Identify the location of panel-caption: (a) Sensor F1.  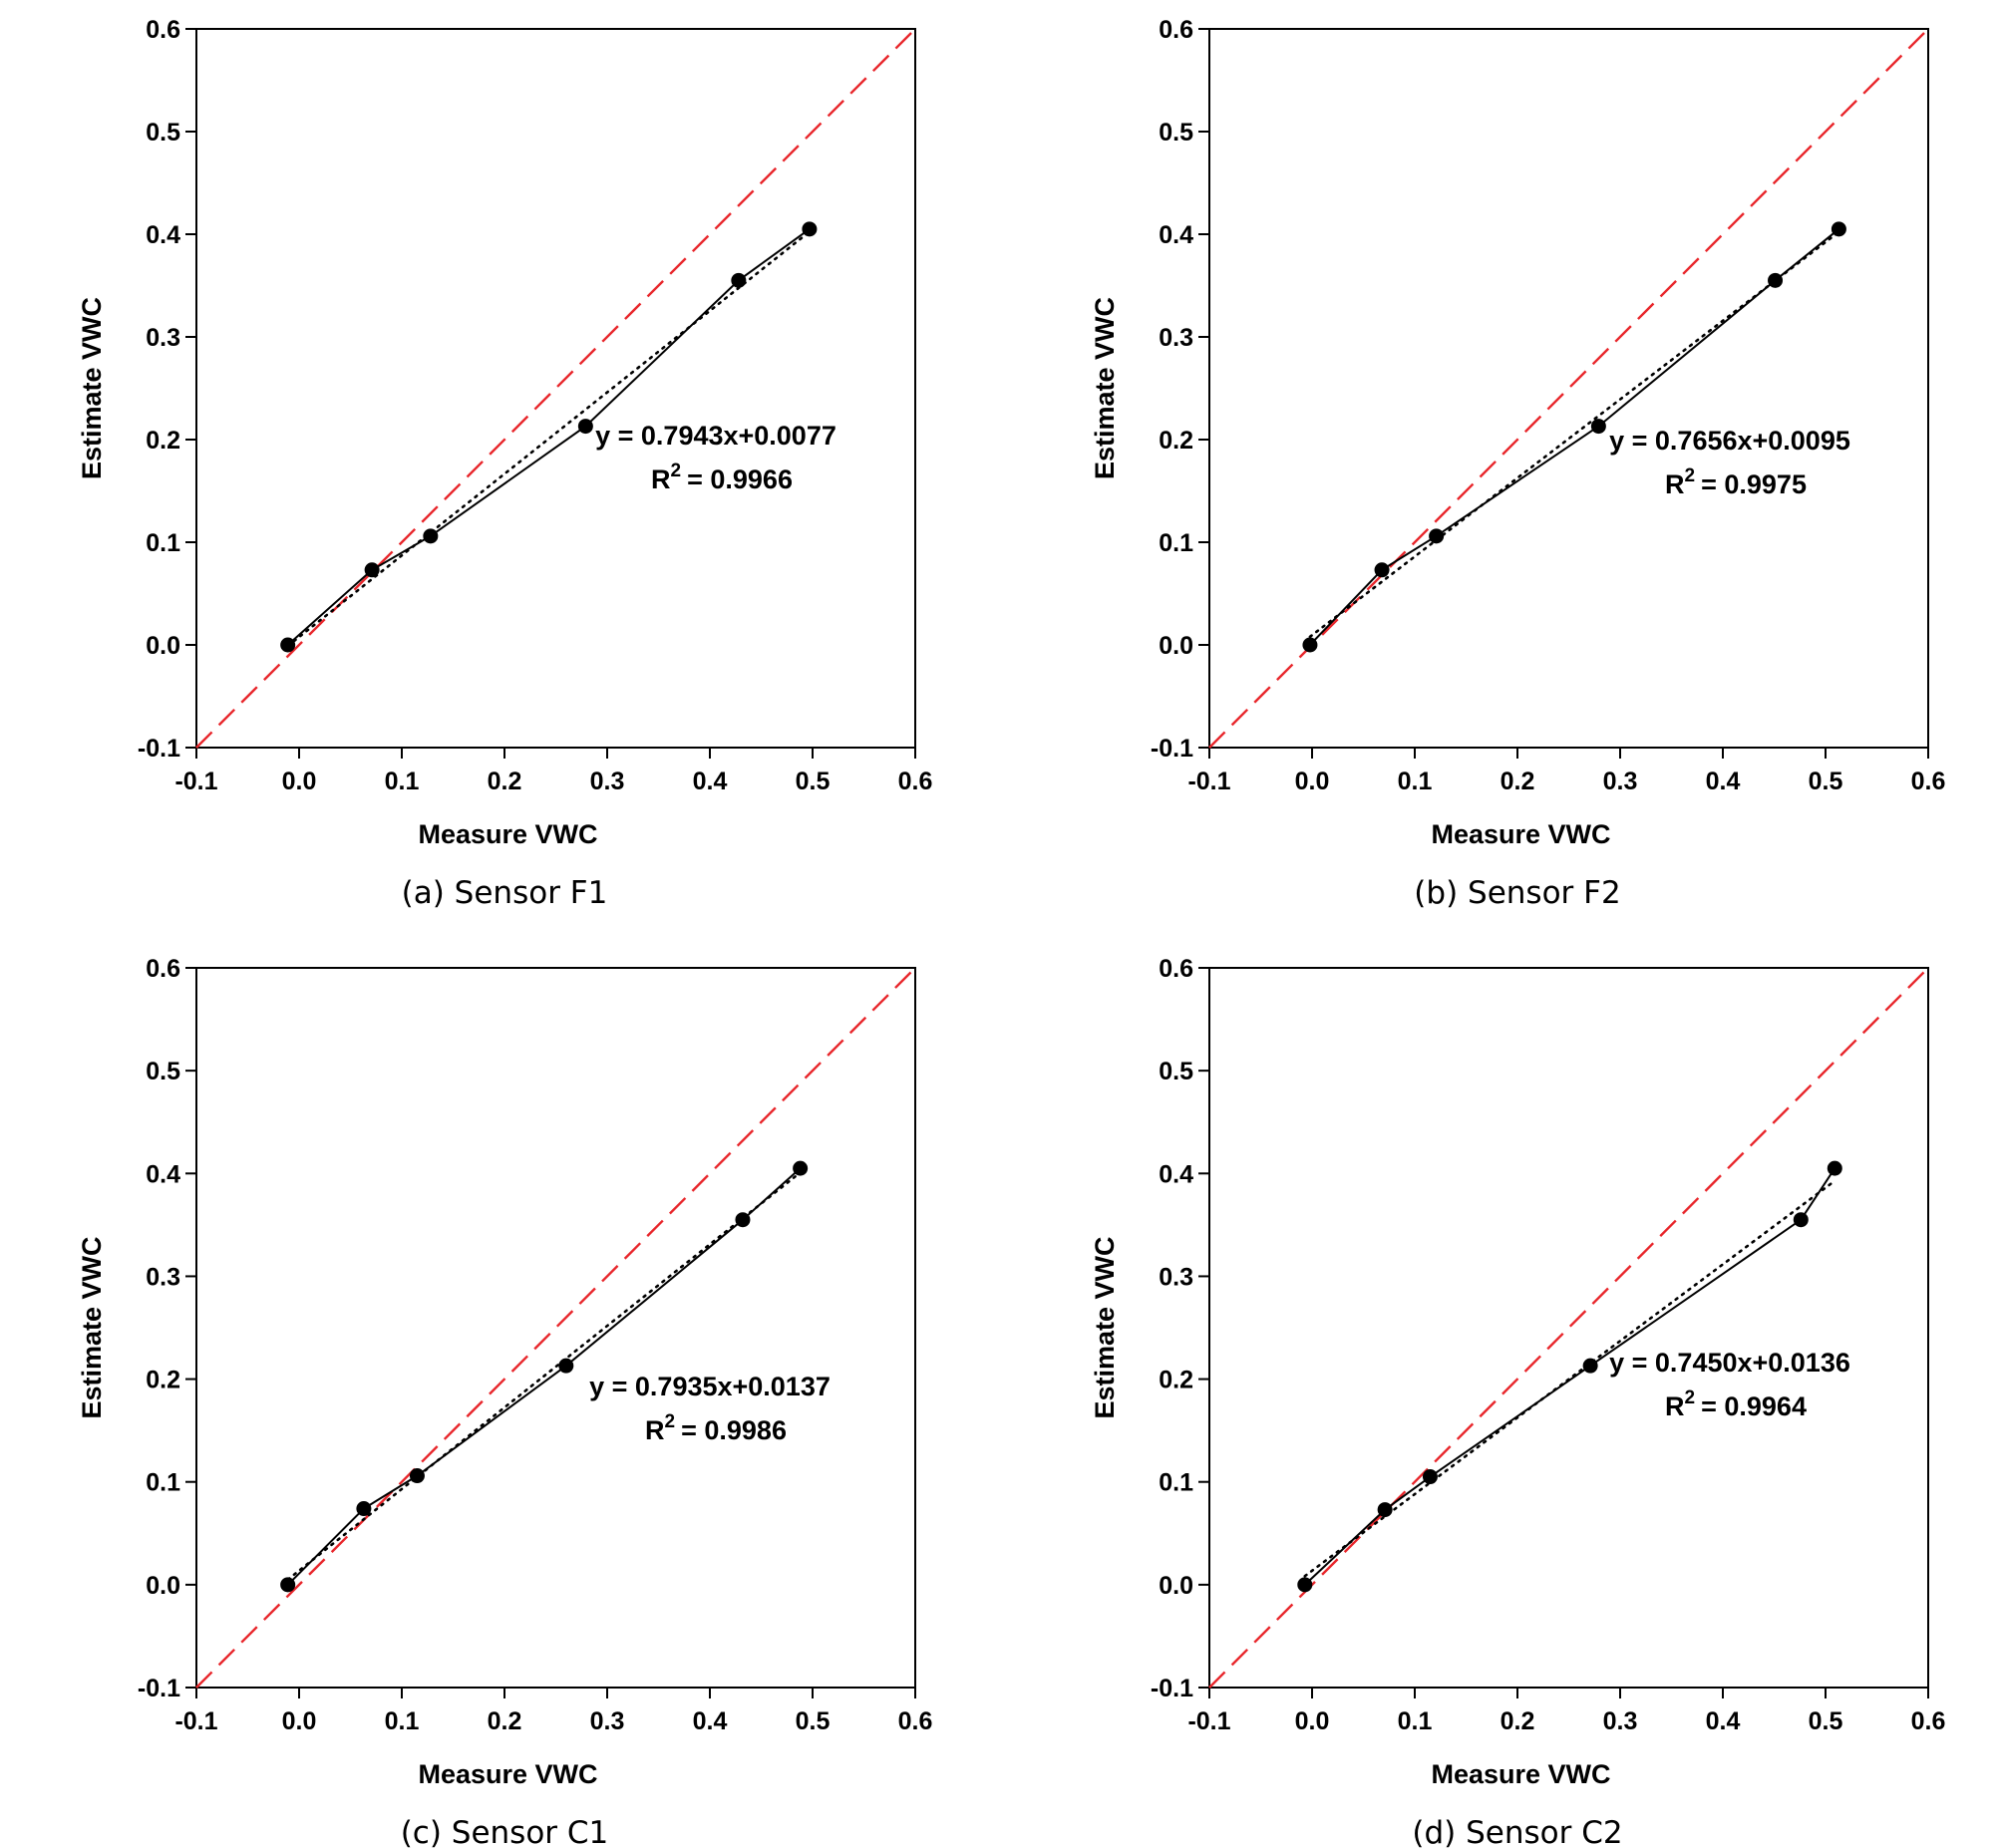
(505, 893).